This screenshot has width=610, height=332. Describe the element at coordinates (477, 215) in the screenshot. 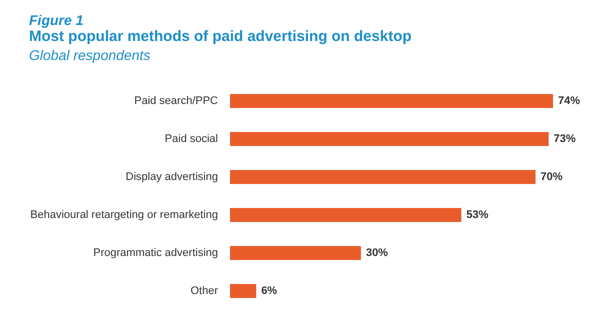

I see `data-label: 53%` at that location.